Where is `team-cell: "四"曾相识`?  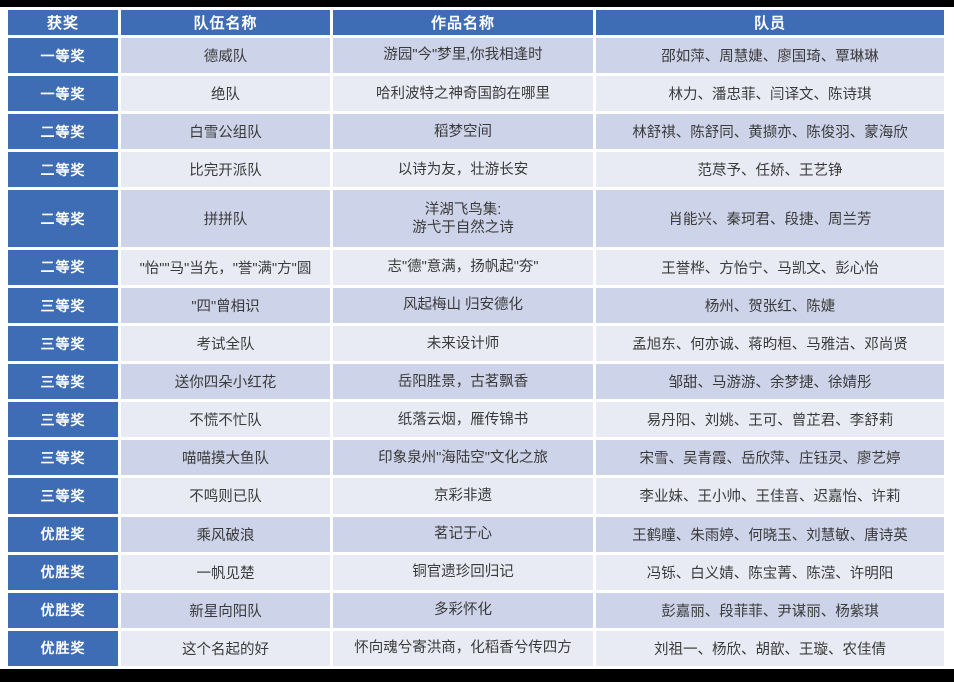
team-cell: "四"曾相识 is located at coordinates (225, 305).